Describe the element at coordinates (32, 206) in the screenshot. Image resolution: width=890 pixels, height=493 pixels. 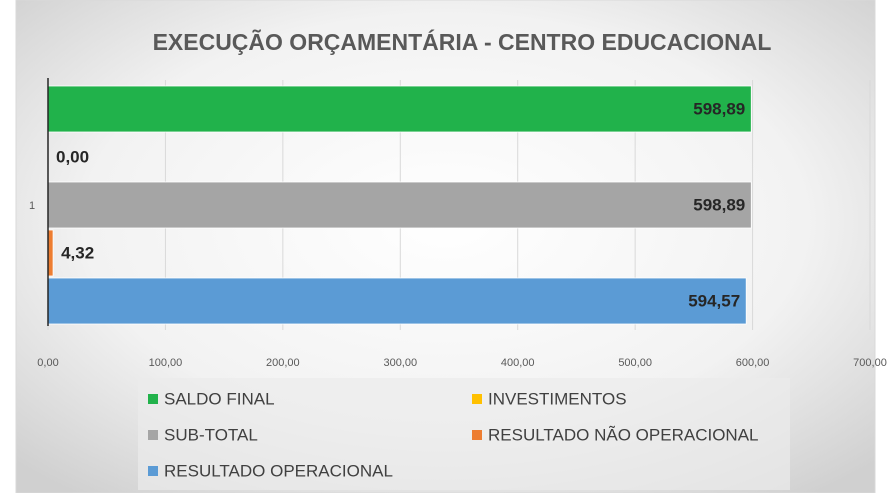
I see `y-tick-label: 1` at that location.